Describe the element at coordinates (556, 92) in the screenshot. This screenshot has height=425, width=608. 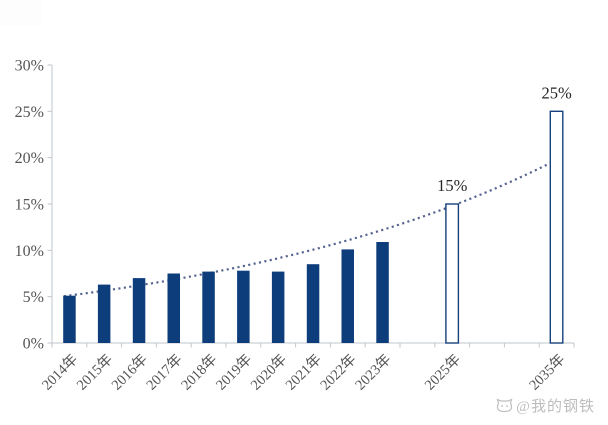
I see `data-label-2035年: 25%` at that location.